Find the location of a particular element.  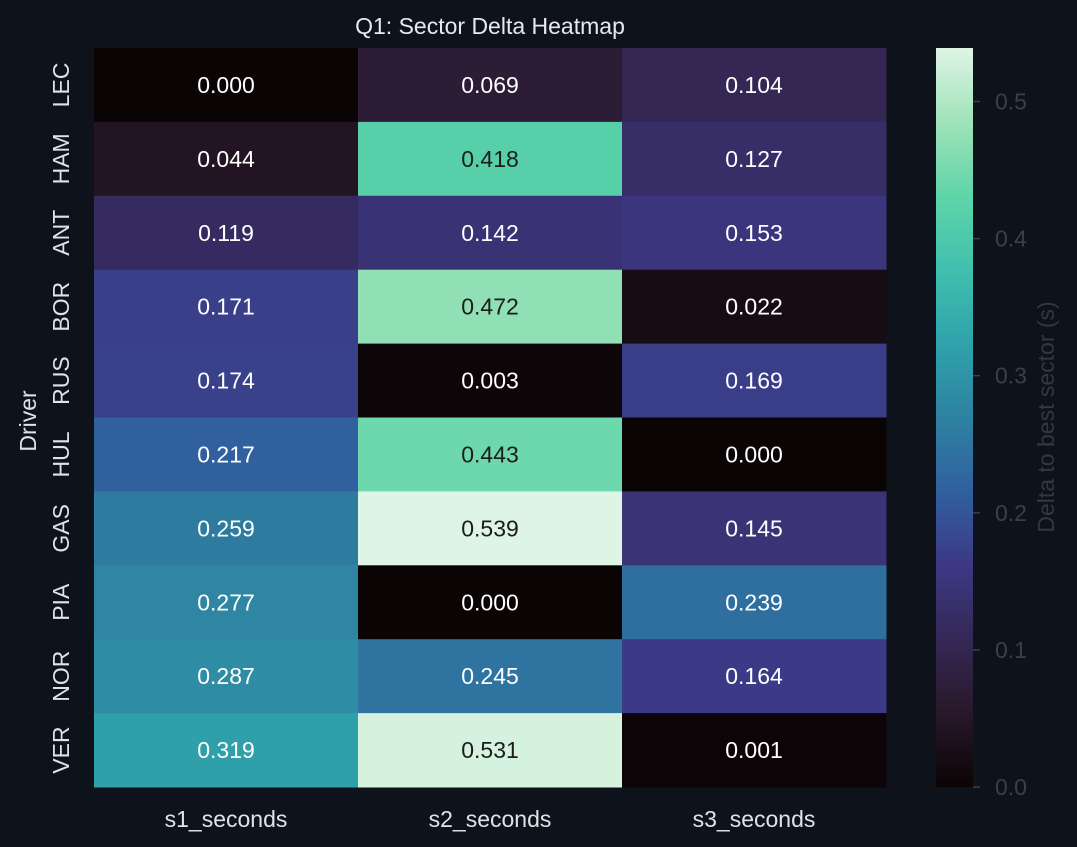

y-axis-ticks: LEC HAM ANT BOR RUS HUL GAS PIA NOR VER is located at coordinates (61, 418).